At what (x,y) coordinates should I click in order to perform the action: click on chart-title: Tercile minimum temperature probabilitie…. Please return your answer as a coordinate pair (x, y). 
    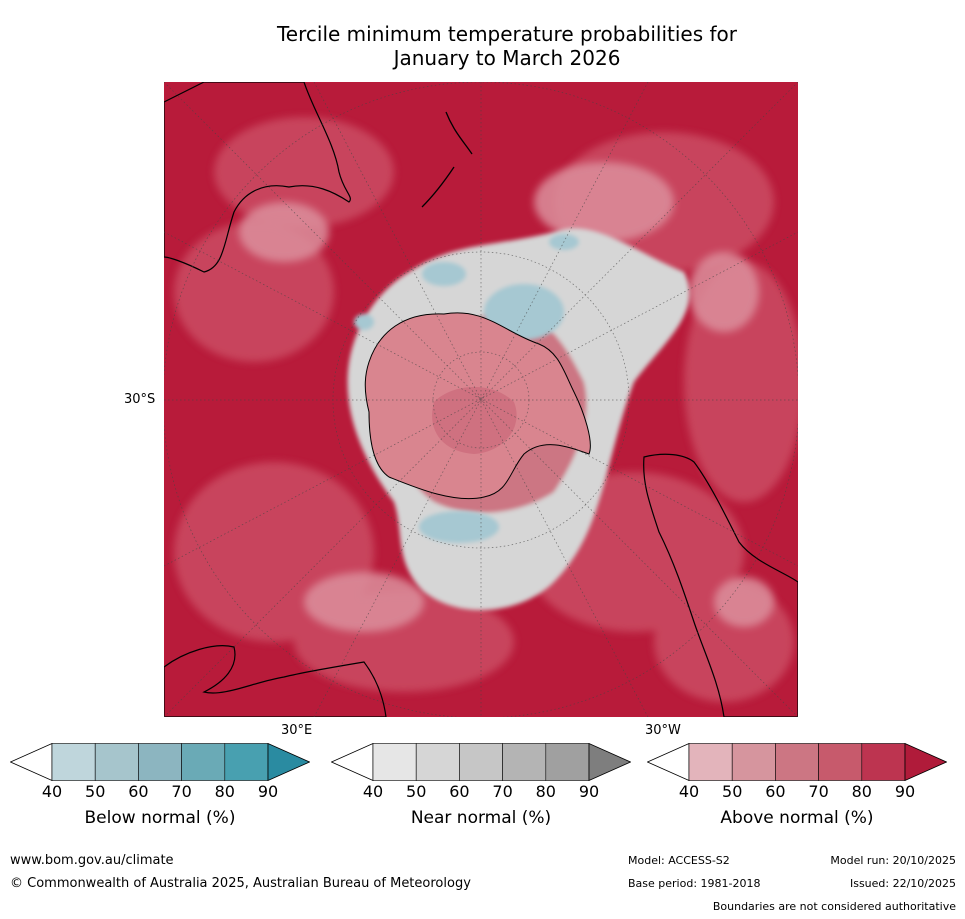
    Looking at the image, I should click on (507, 46).